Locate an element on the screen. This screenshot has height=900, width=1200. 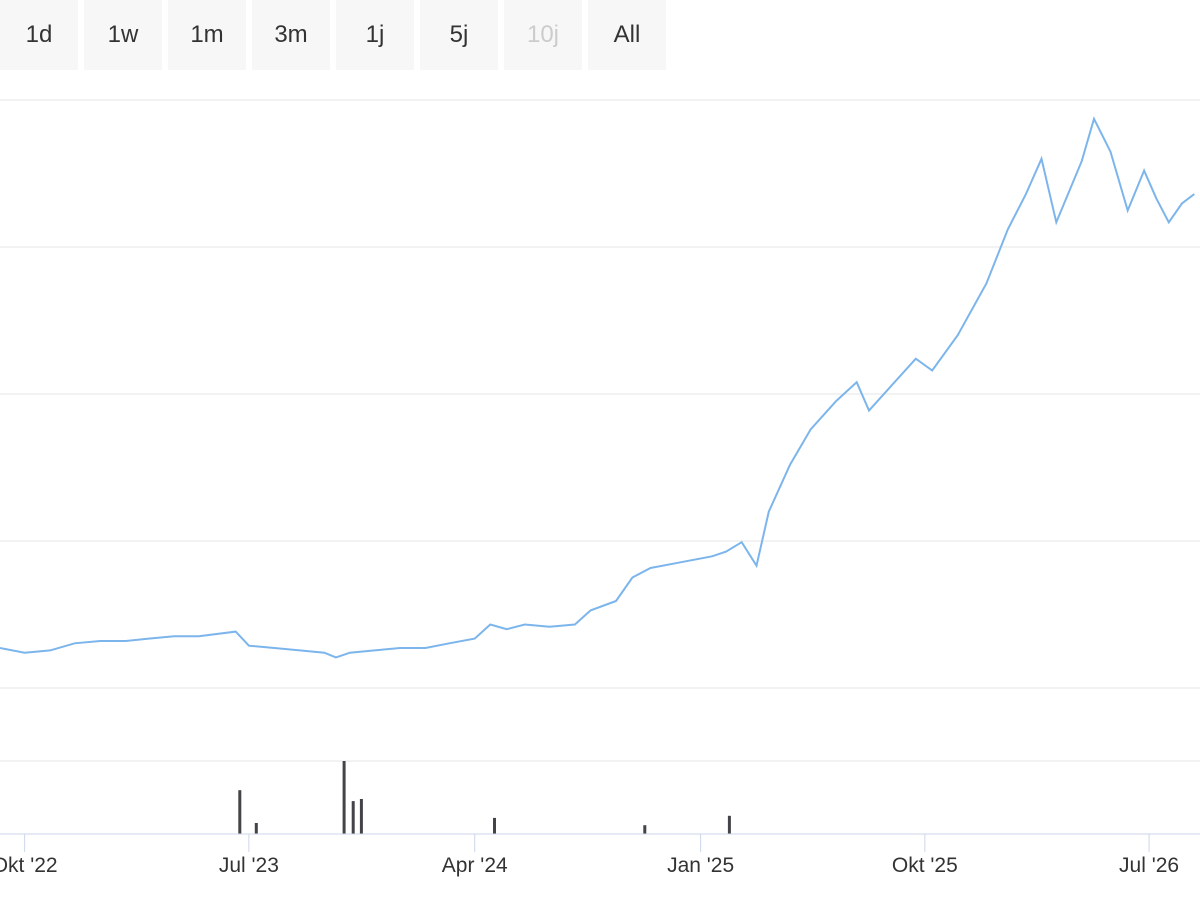
range-button-all: All is located at coordinates (627, 35).